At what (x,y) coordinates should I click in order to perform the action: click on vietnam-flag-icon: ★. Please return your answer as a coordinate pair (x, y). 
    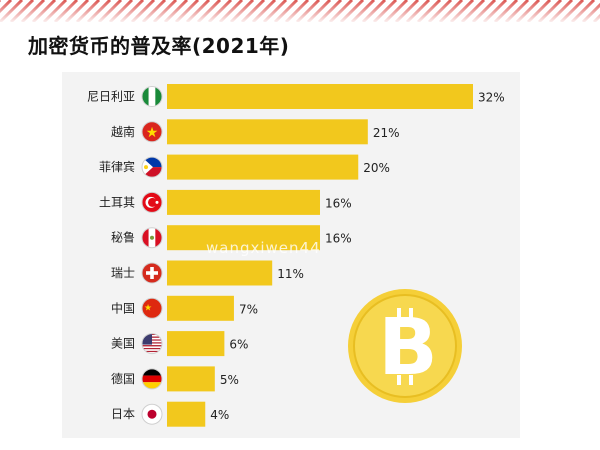
    Looking at the image, I should click on (152, 132).